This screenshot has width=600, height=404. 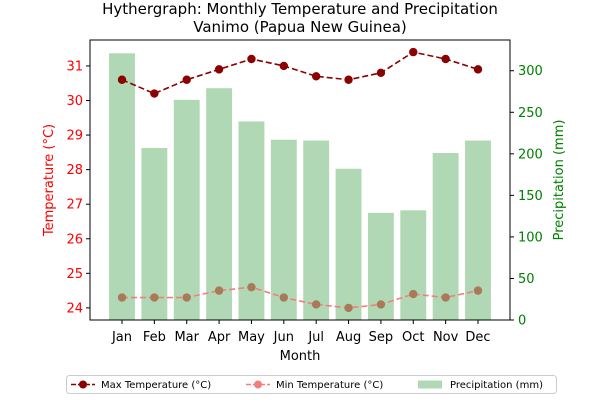 I want to click on max-temperature-point-oct, so click(x=413, y=52).